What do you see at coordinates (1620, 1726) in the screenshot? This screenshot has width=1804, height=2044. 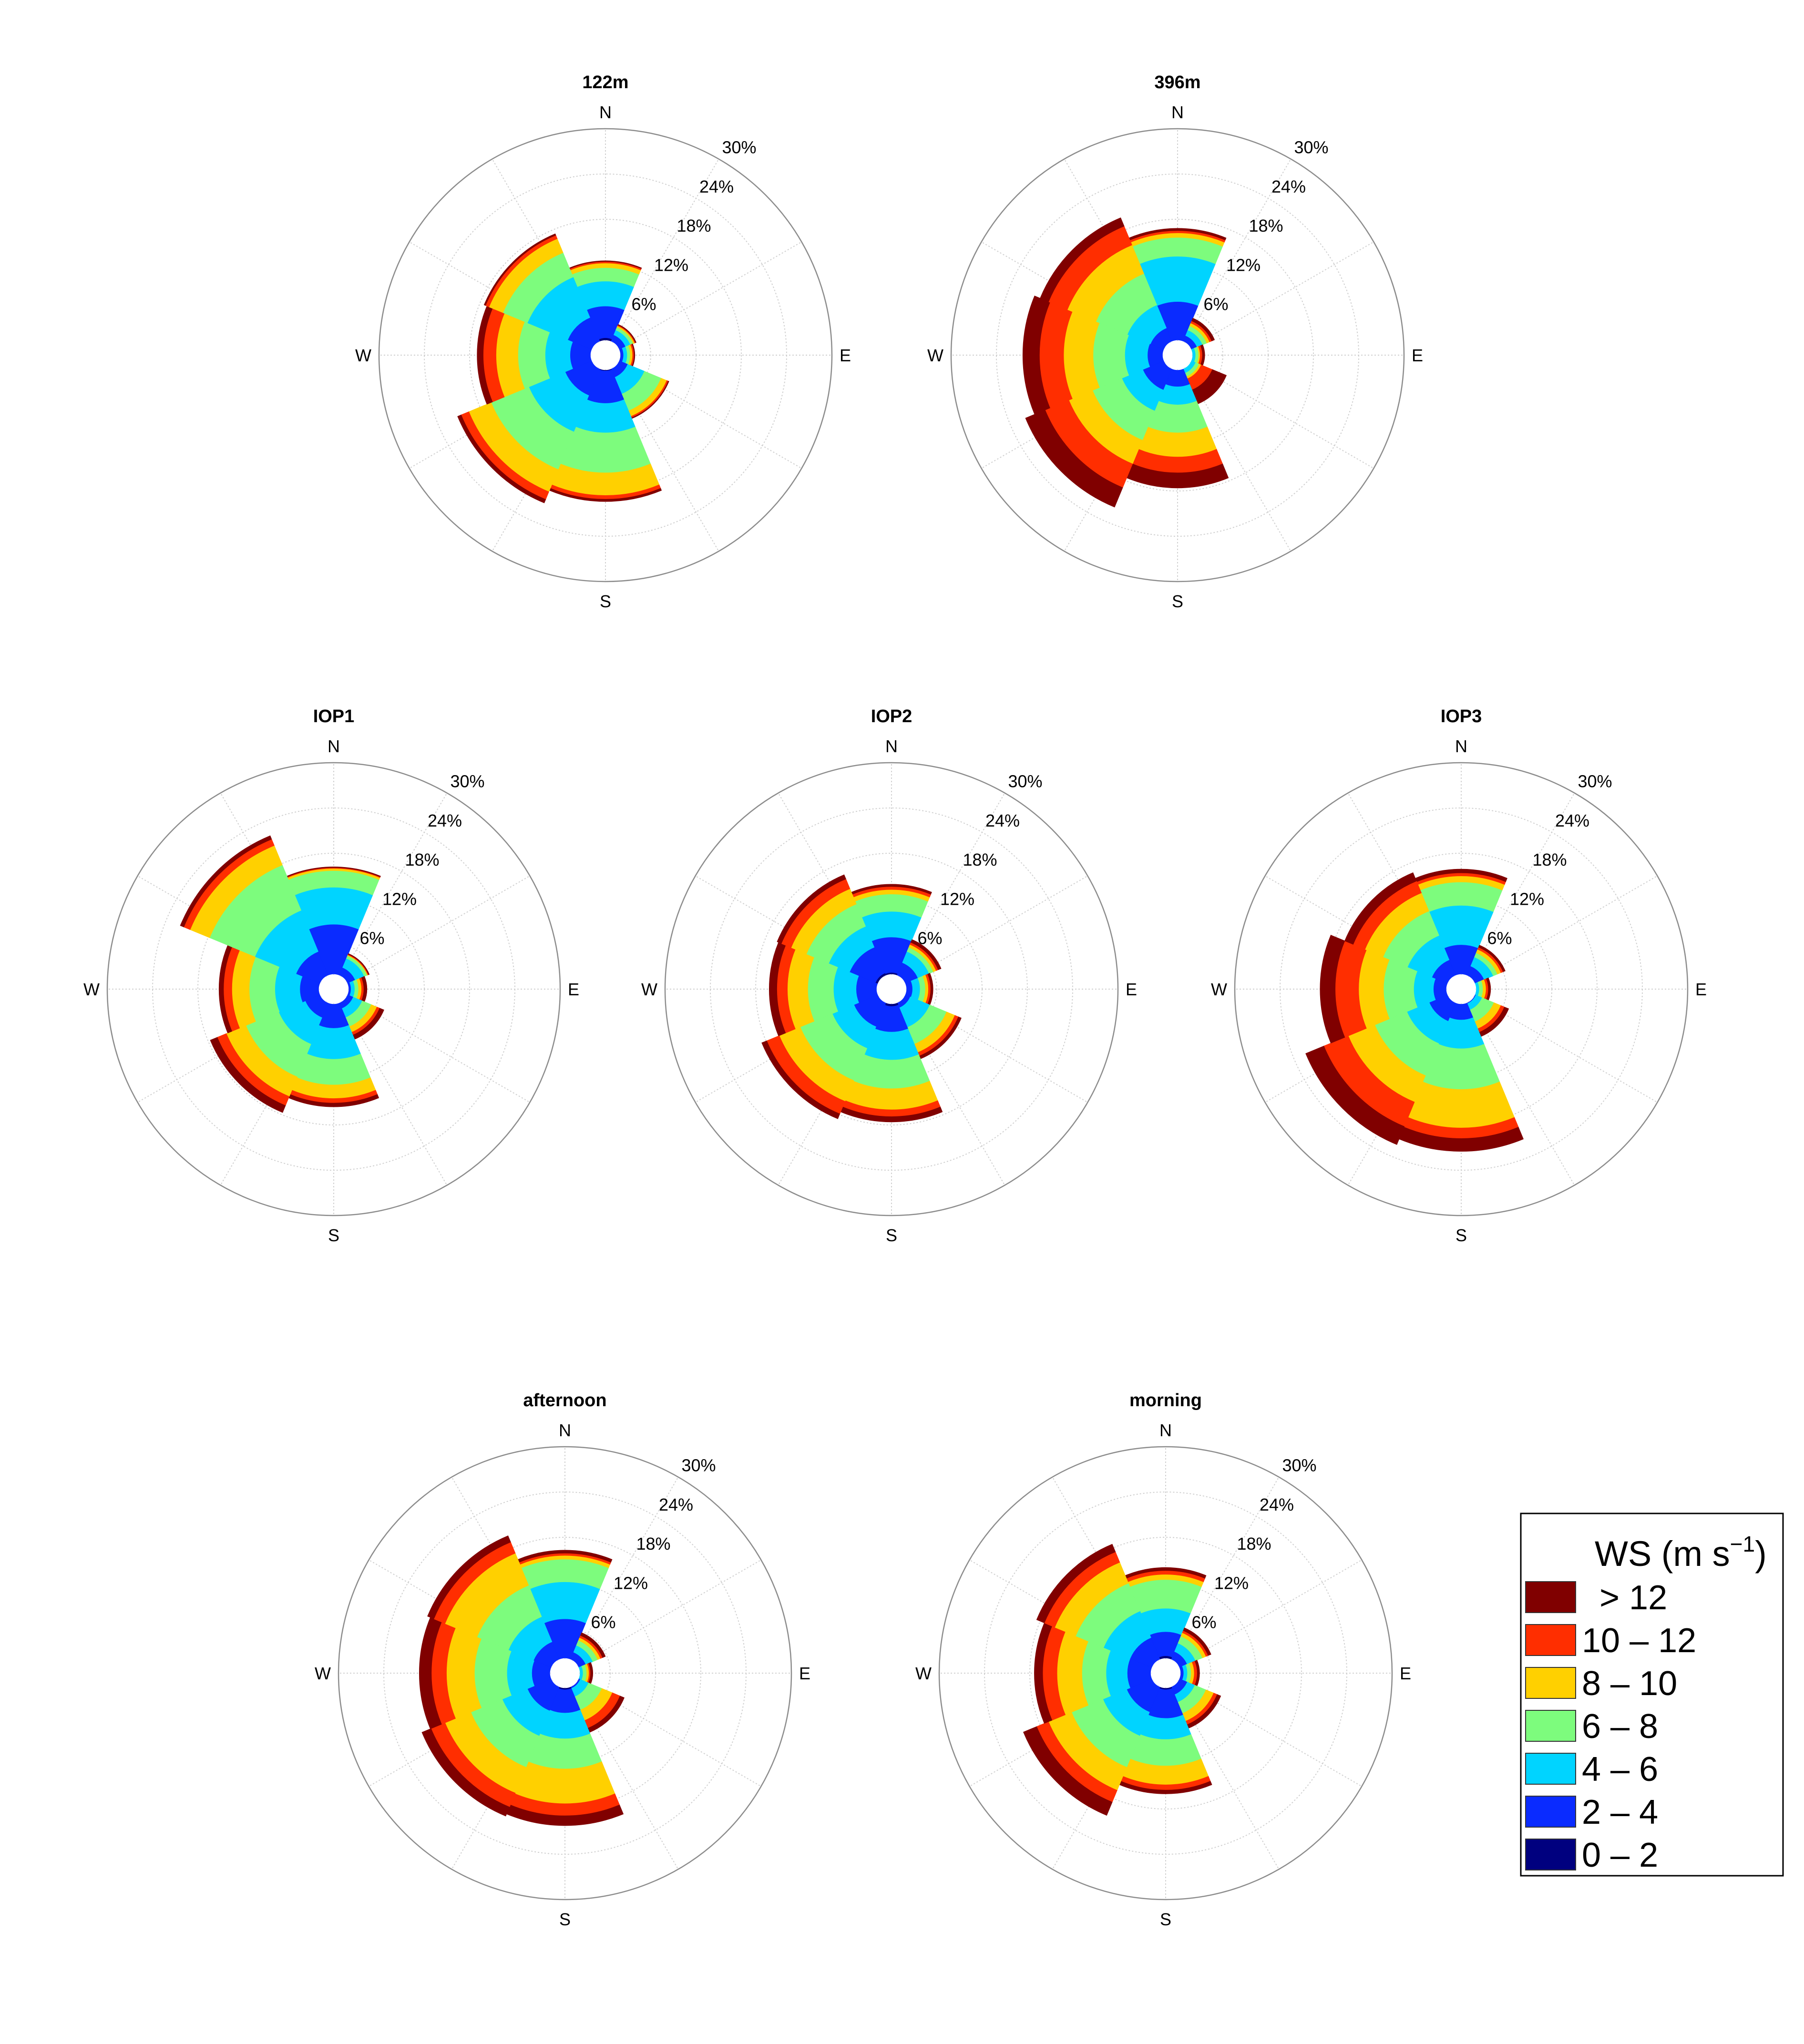 I see `legend-label: 6 – 8` at bounding box center [1620, 1726].